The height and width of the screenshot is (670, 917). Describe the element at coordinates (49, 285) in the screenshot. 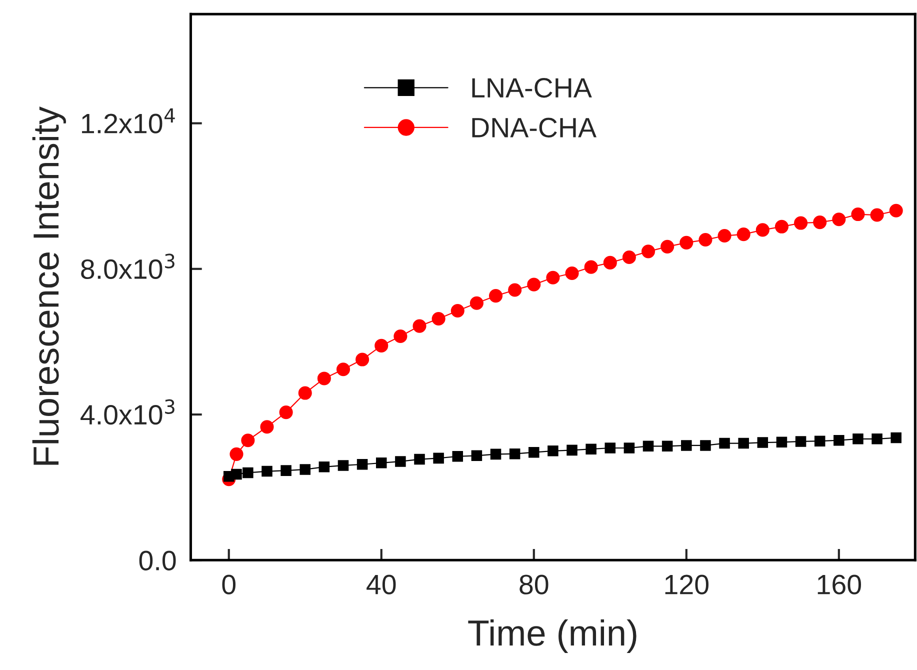

I see `y-axis-title: Fluorescence Intensity` at that location.